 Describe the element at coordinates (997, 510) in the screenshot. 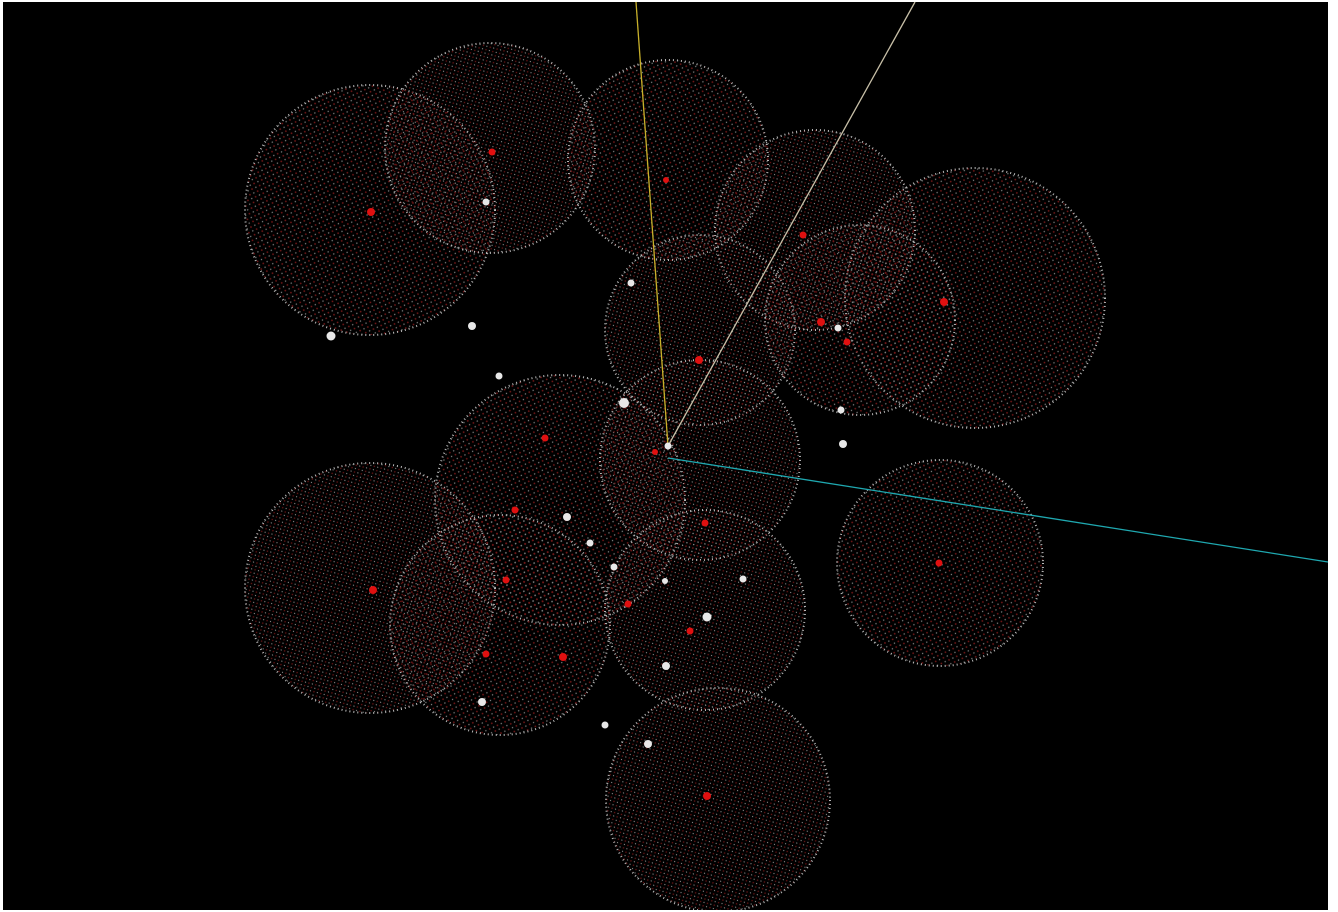

I see `axis-x` at that location.